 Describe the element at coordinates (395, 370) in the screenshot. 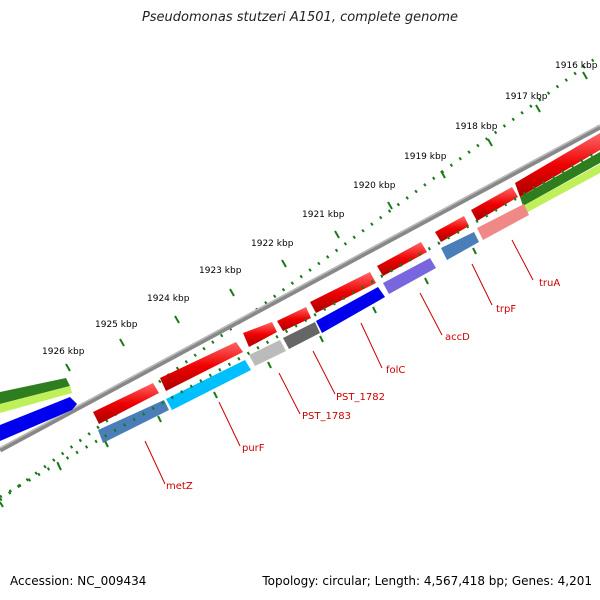

I see `gene-label-folC: folC` at that location.